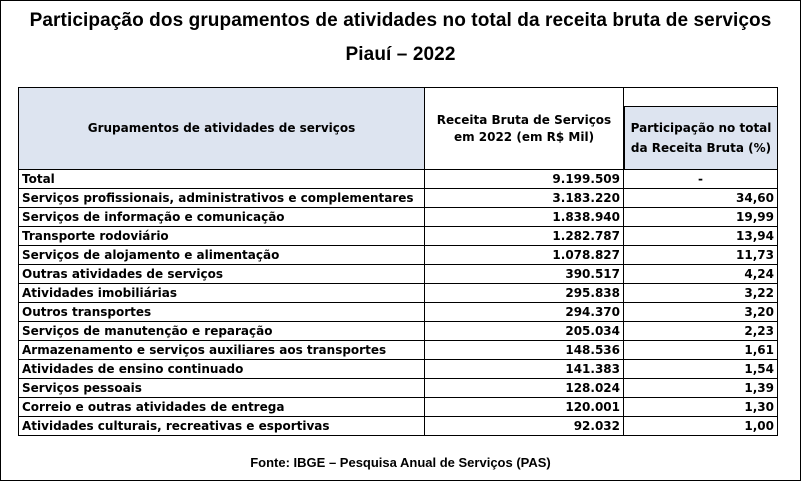 Image resolution: width=801 pixels, height=481 pixels. I want to click on row-share: 1,00, so click(700, 426).